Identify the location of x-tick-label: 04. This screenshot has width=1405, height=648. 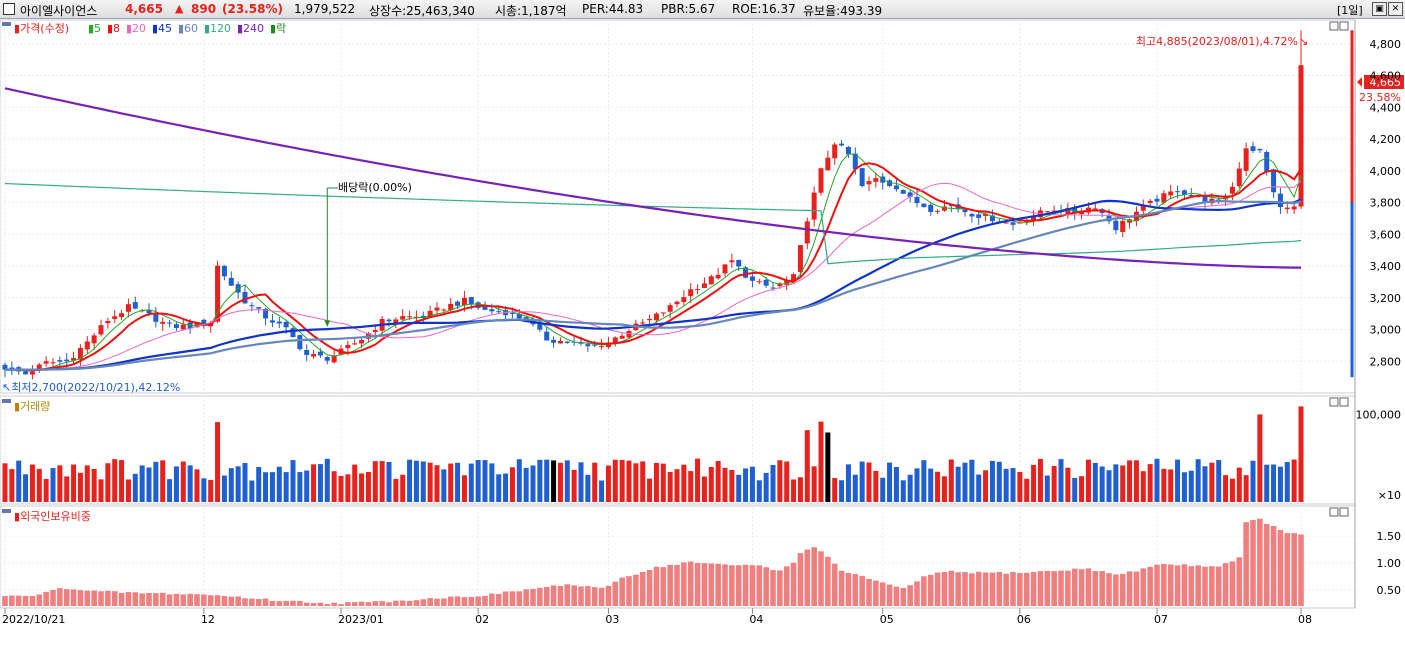
(756, 619).